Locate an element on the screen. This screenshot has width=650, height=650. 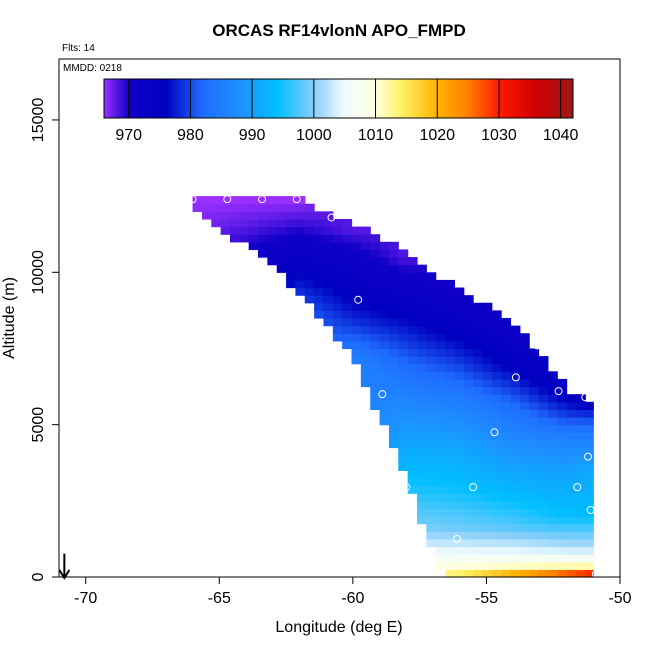
x-tick-label: -55 is located at coordinates (486, 598).